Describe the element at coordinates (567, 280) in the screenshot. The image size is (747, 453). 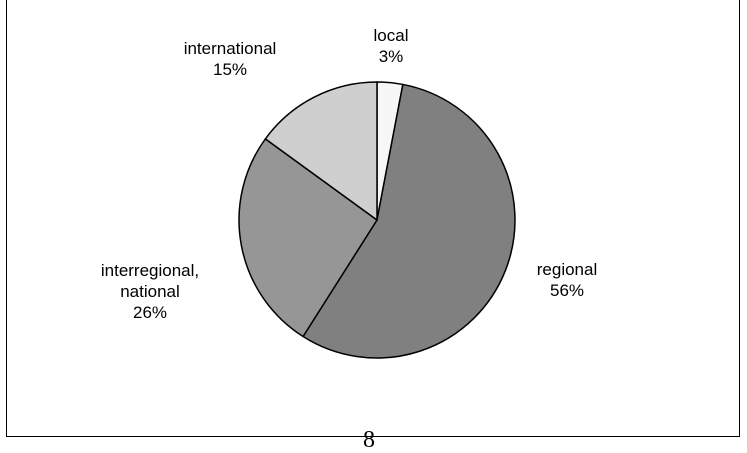
I see `data-label-regional: regional 56%` at that location.